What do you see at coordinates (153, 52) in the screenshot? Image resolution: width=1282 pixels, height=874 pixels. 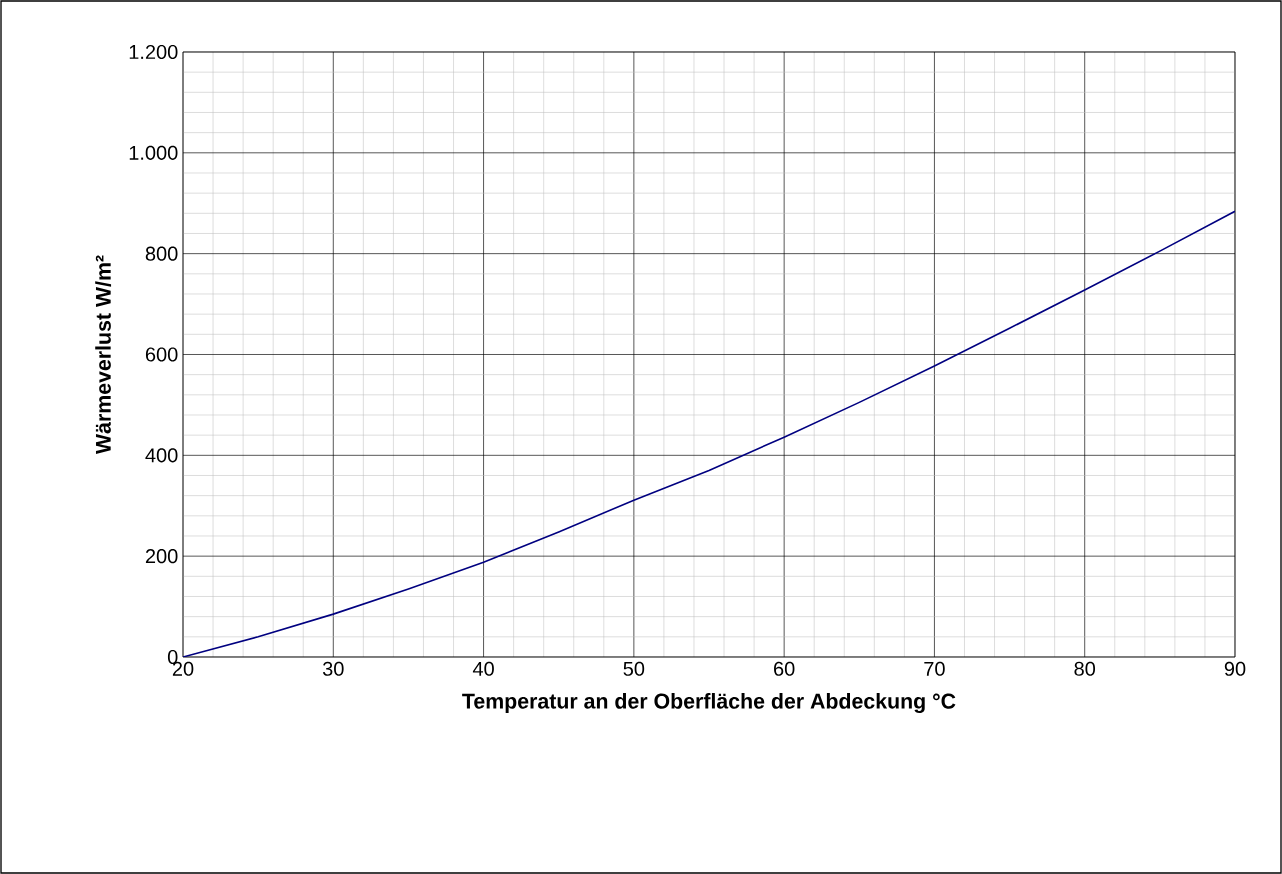 I see `y-tick-label: 1.200` at bounding box center [153, 52].